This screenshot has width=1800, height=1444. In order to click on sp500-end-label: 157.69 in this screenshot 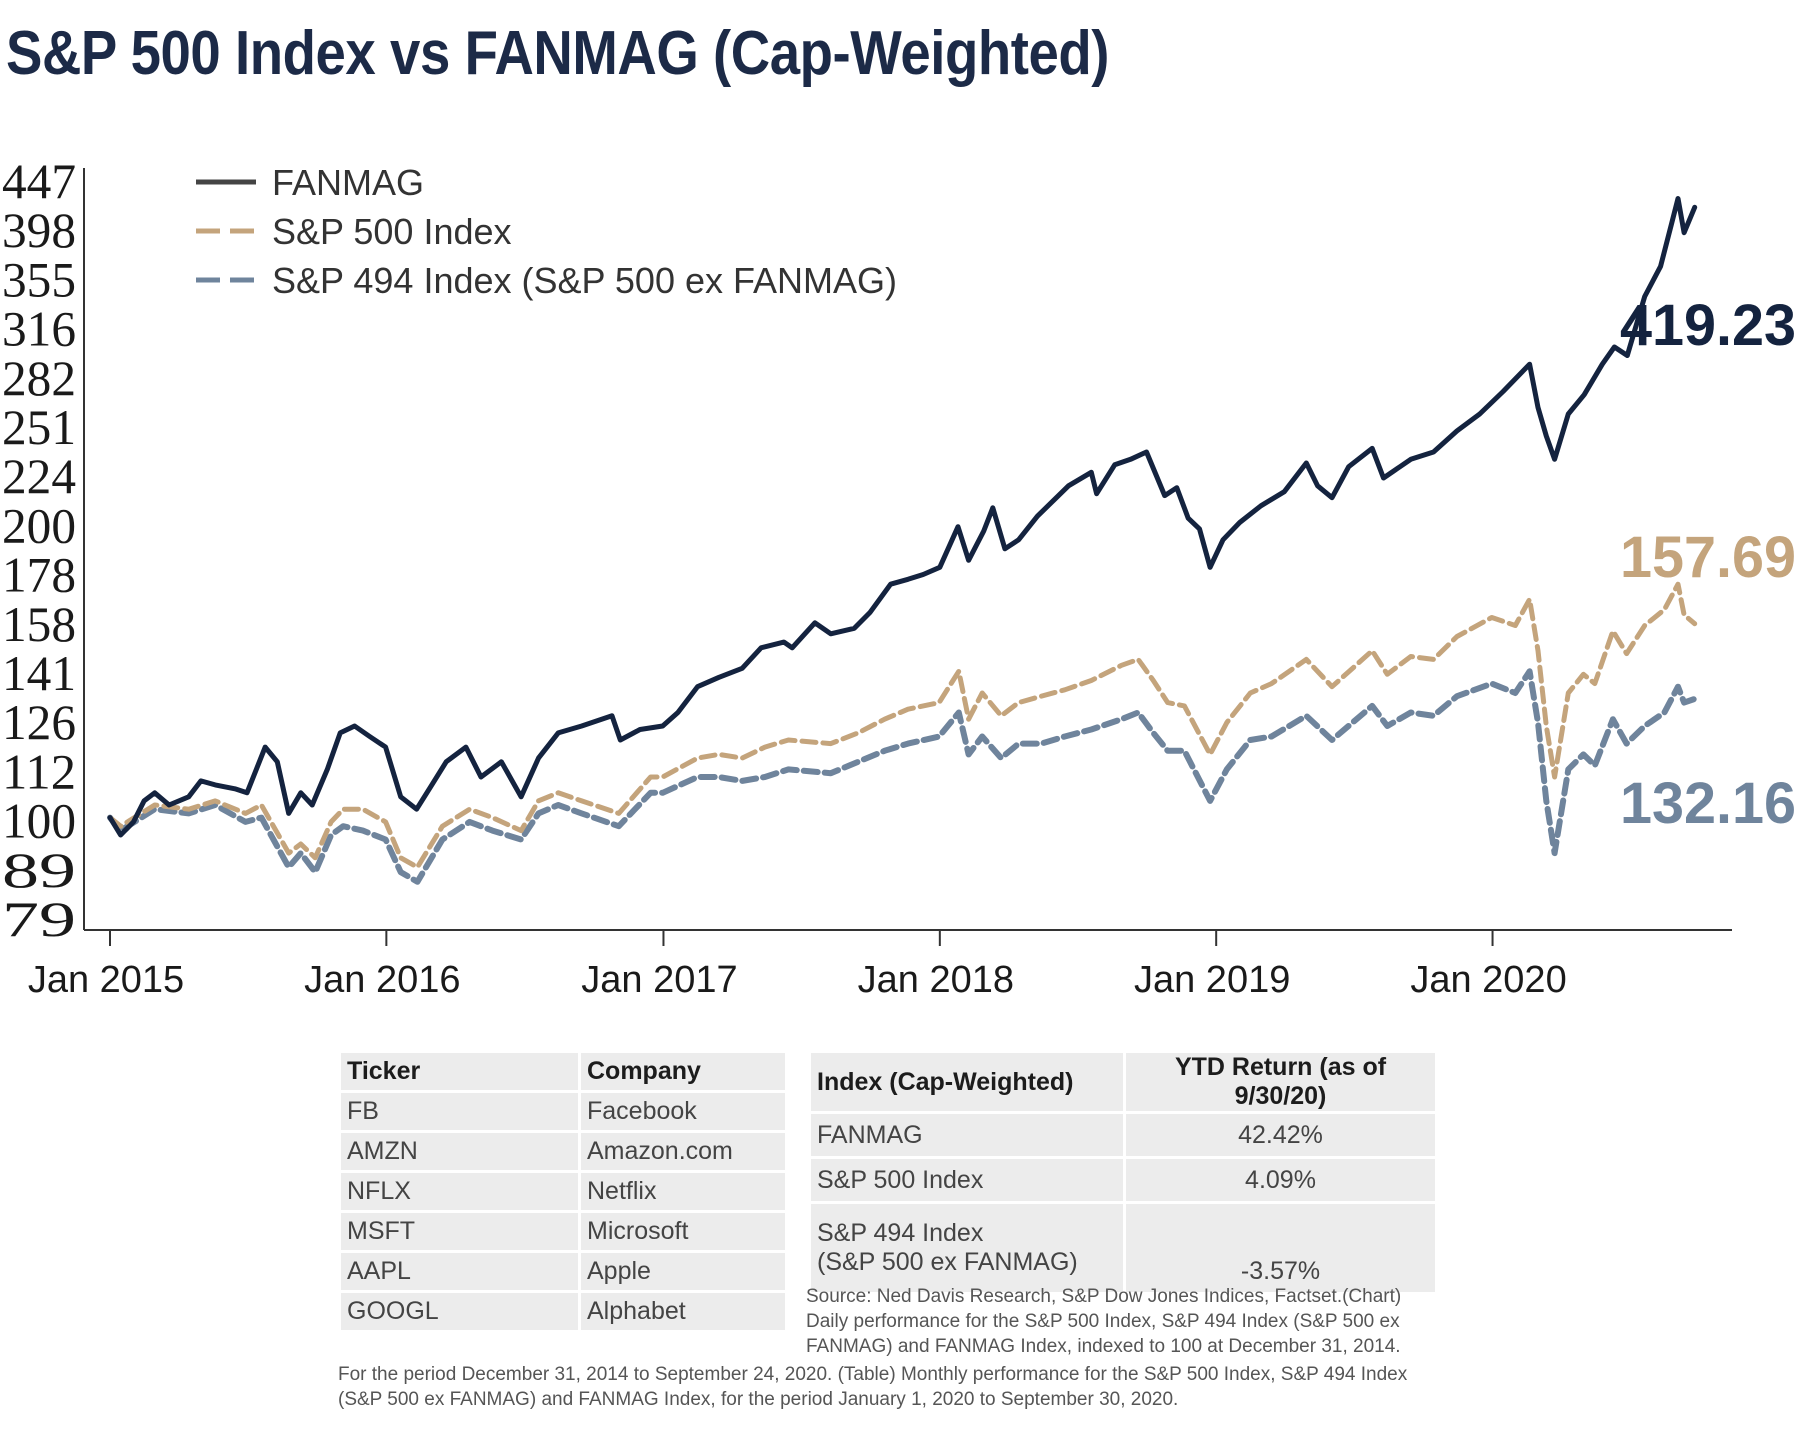, I will do `click(1708, 557)`.